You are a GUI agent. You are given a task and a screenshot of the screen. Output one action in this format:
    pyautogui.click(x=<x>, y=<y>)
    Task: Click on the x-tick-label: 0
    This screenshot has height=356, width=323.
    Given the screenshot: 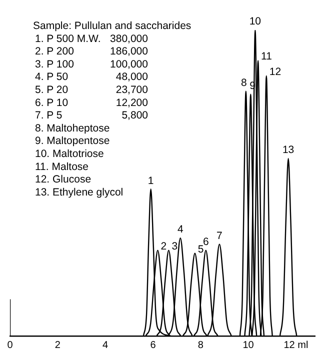 What is the action you would take?
    pyautogui.click(x=10, y=345)
    